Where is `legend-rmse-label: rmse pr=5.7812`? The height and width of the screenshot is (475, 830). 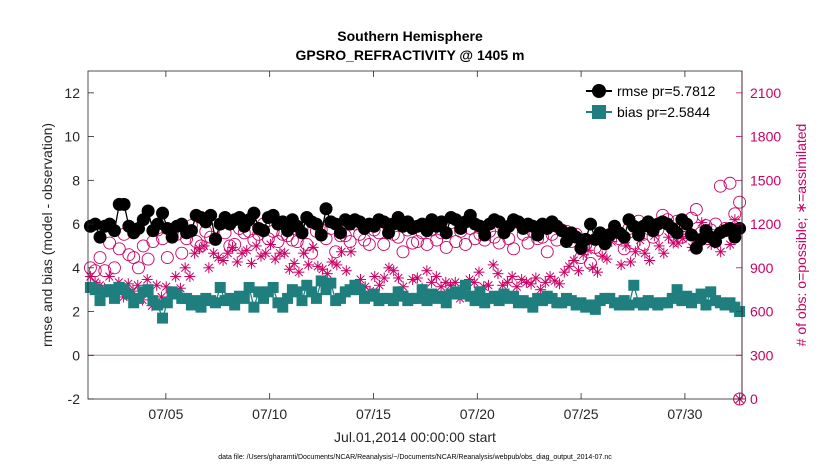 legend-rmse-label: rmse pr=5.7812 is located at coordinates (666, 91).